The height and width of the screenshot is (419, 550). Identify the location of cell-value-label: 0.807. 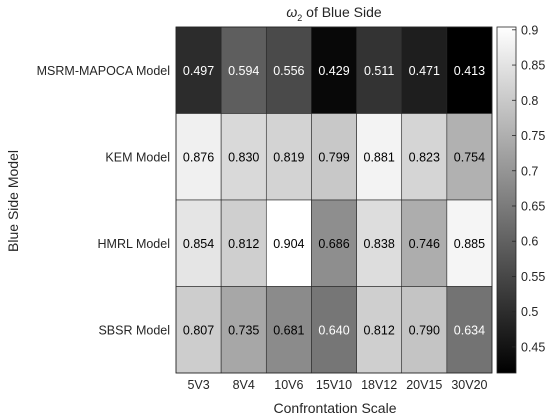
(198, 330).